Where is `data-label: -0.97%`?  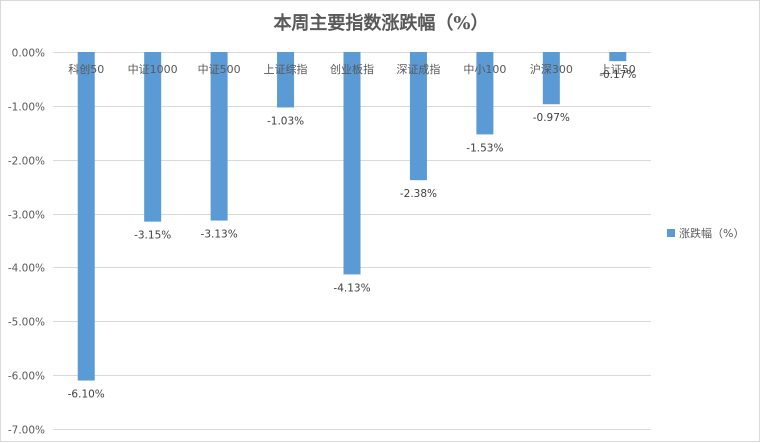 data-label: -0.97% is located at coordinates (551, 118).